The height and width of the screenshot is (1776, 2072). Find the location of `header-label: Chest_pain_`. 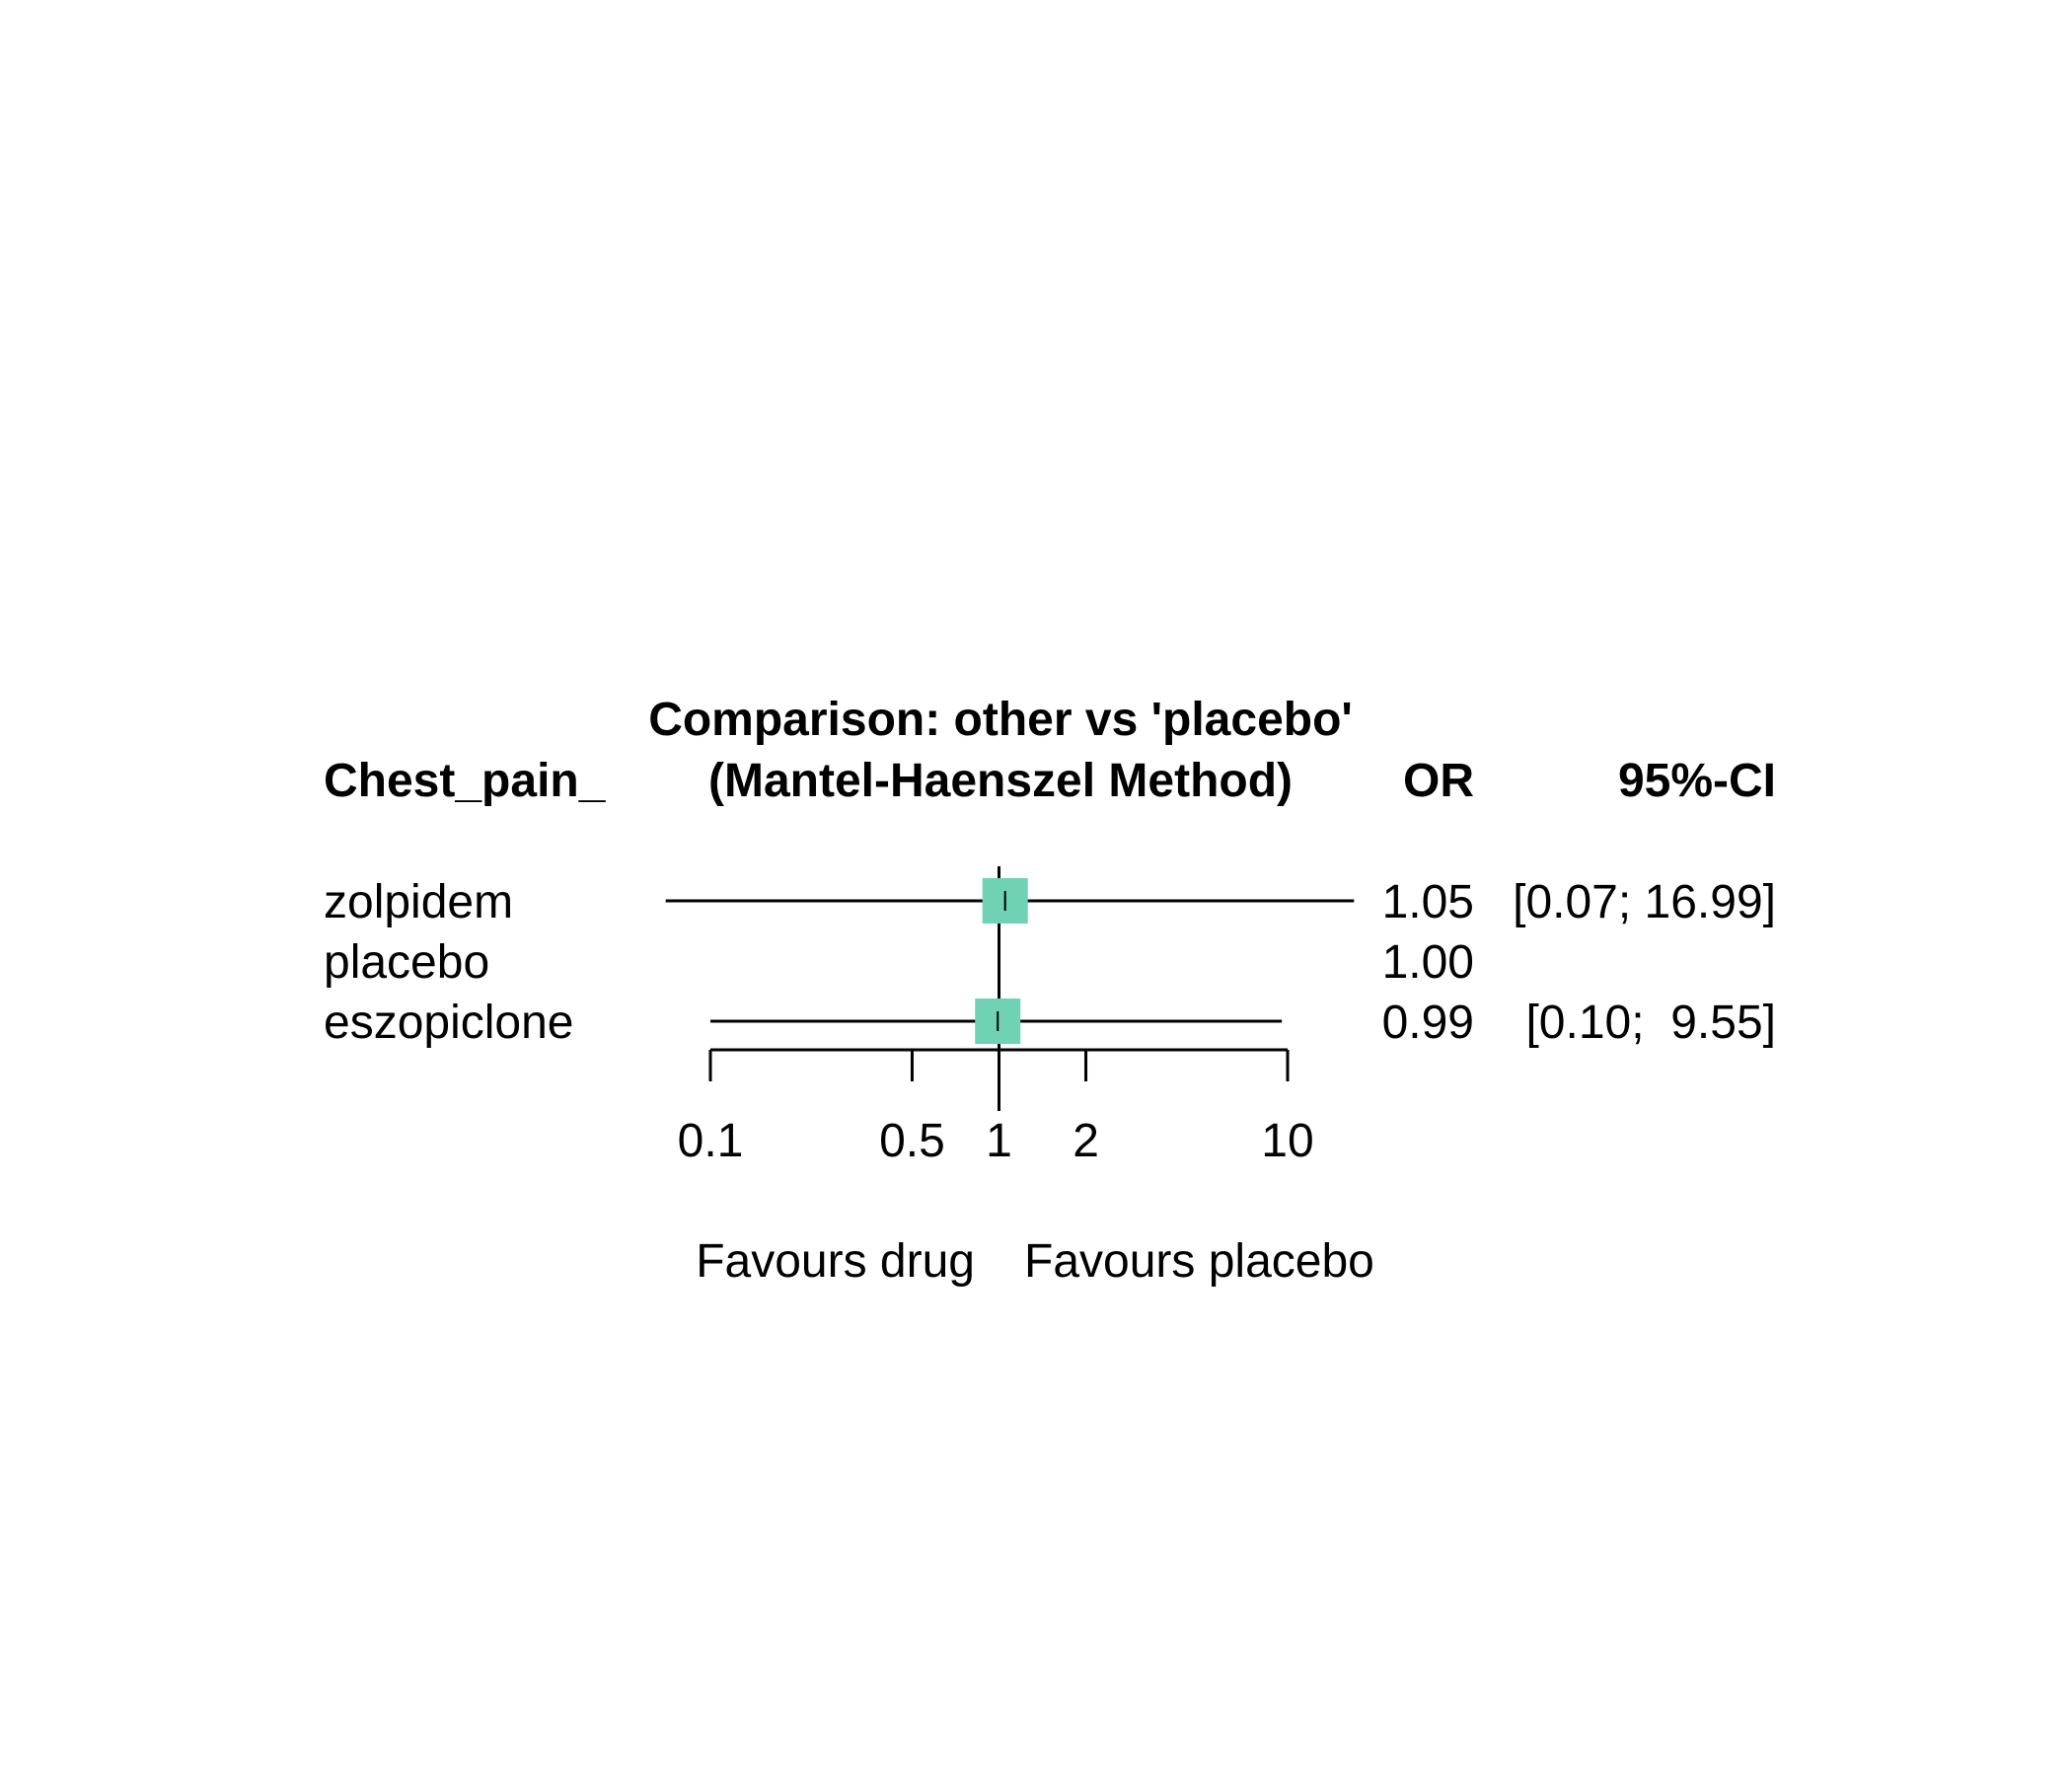

header-label: Chest_pain_ is located at coordinates (466, 781).